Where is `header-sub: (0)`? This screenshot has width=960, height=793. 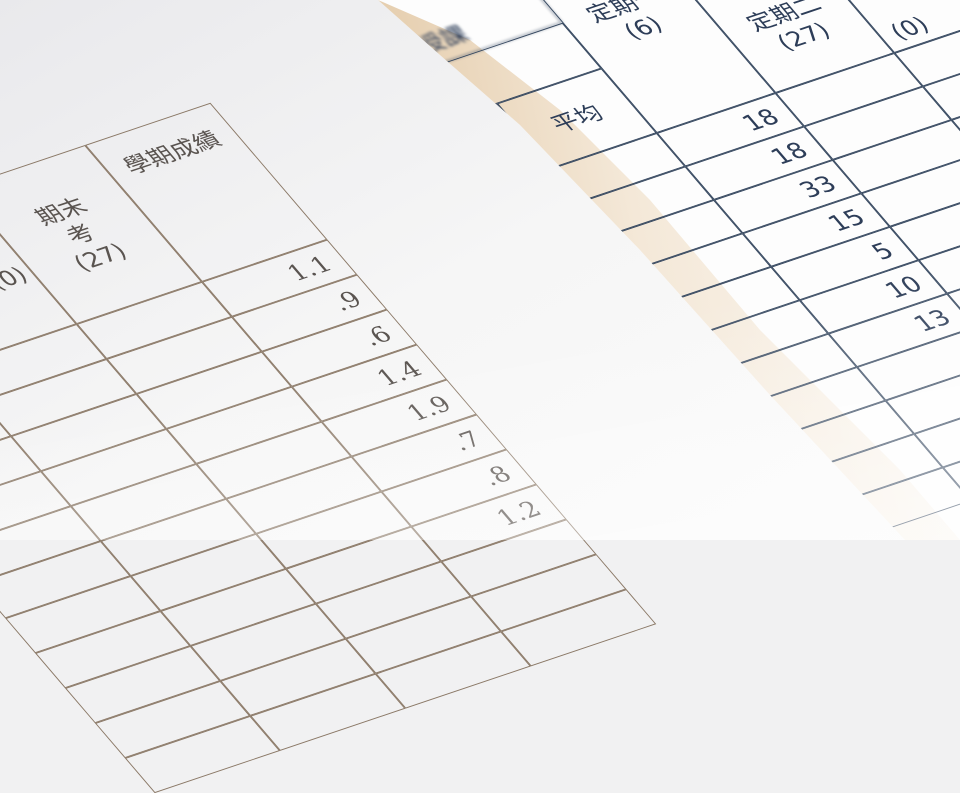 header-sub: (0) is located at coordinates (910, 28).